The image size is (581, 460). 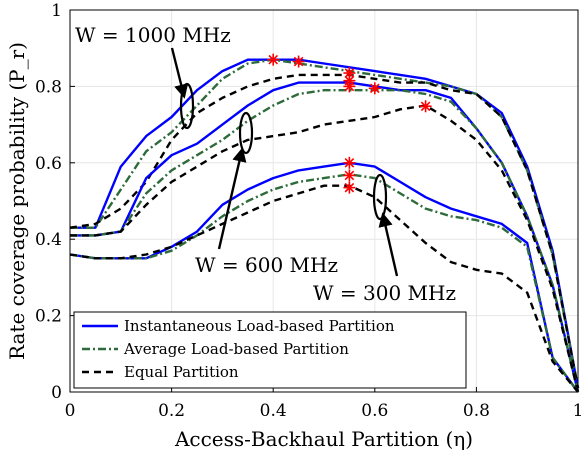 What do you see at coordinates (55, 202) in the screenshot?
I see `y-tick-labels: 0 0.2 0.4 0.6 0.8 1` at bounding box center [55, 202].